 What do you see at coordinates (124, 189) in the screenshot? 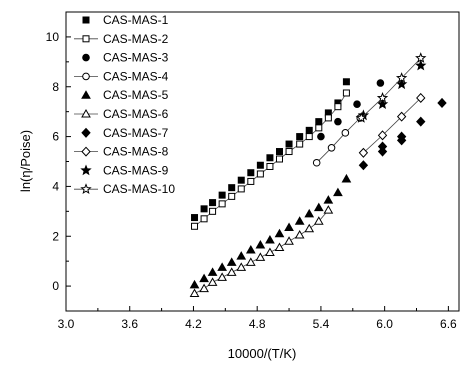
I see `legend-item: CAS-MAS-10` at bounding box center [124, 189].